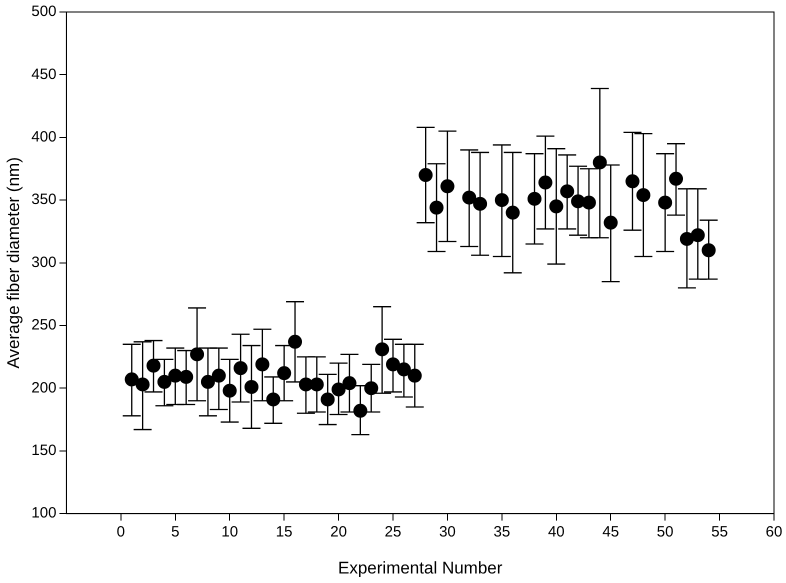 The width and height of the screenshot is (786, 583). Describe the element at coordinates (393, 532) in the screenshot. I see `x-tick-label: 25` at that location.